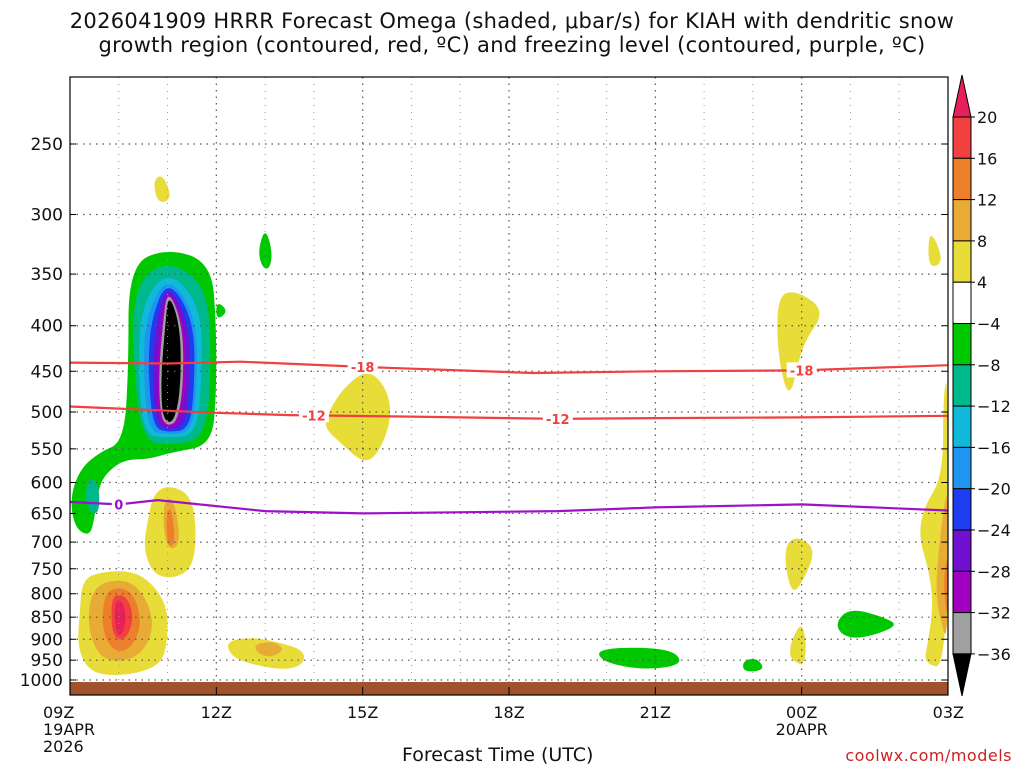 This screenshot has height=768, width=1024. I want to click on y-tick-label-250: 250, so click(47, 145).